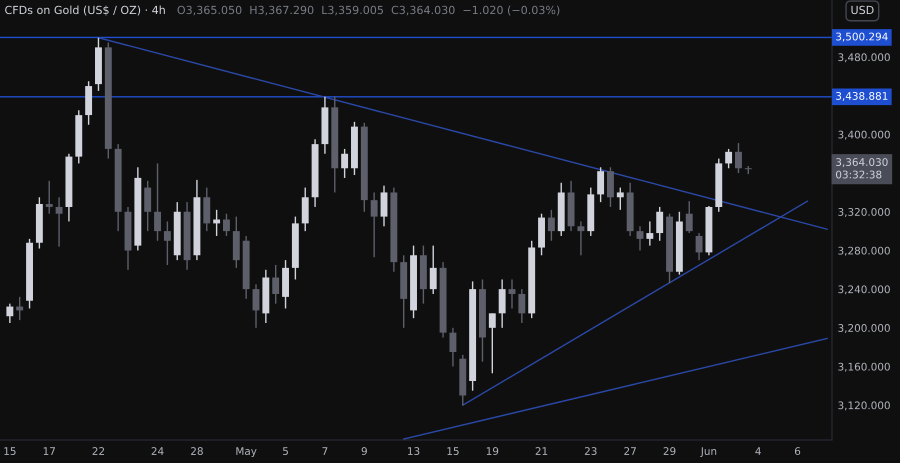  I want to click on x-tick-label: 21, so click(542, 451).